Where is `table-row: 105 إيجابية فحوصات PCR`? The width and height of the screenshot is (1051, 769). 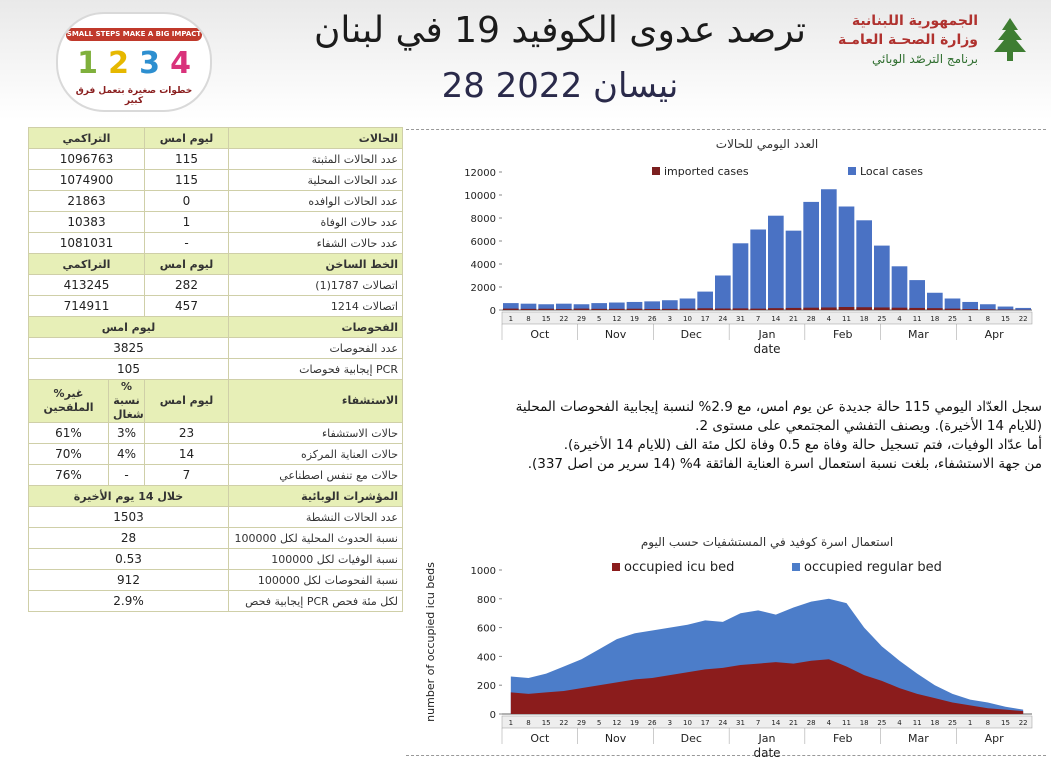
table-row: 105 إيجابية فحوصات PCR is located at coordinates (215, 369).